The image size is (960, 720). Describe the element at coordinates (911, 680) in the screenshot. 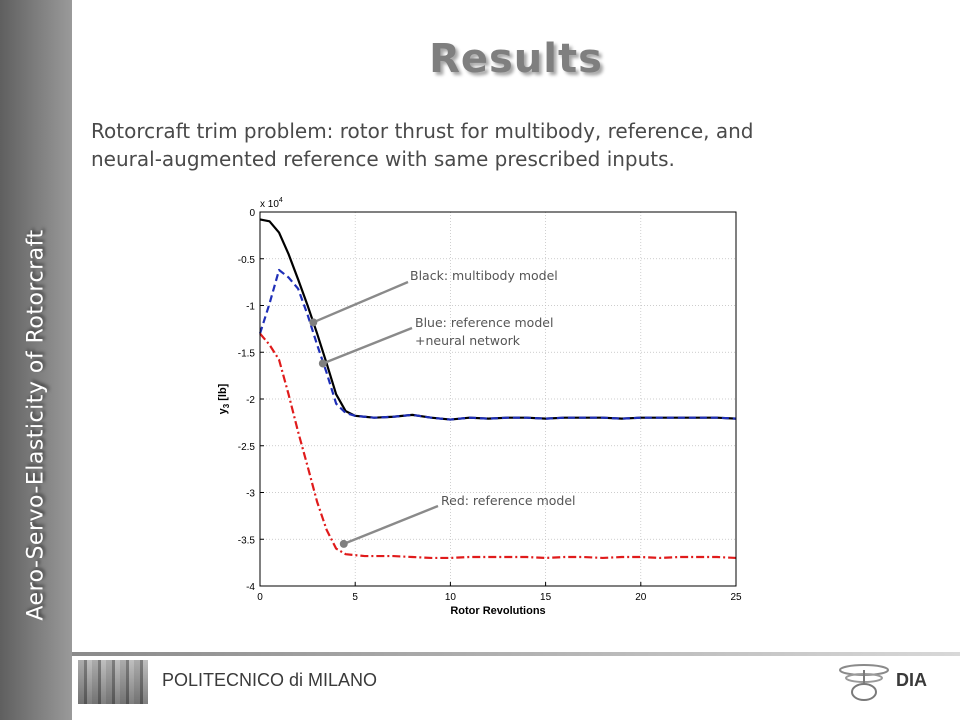

I see `footer-department: DIA` at that location.